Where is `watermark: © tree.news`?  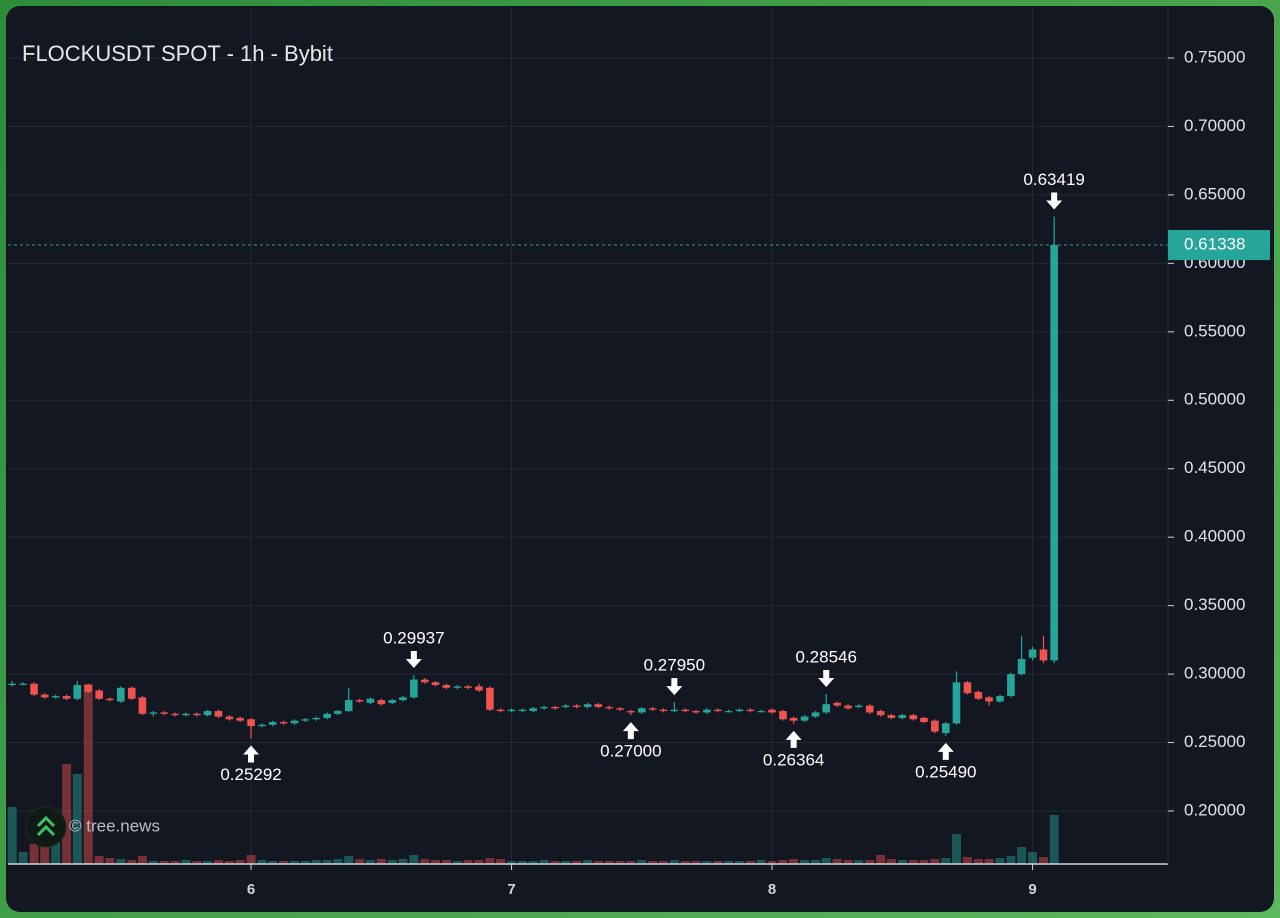 watermark: © tree.news is located at coordinates (114, 825).